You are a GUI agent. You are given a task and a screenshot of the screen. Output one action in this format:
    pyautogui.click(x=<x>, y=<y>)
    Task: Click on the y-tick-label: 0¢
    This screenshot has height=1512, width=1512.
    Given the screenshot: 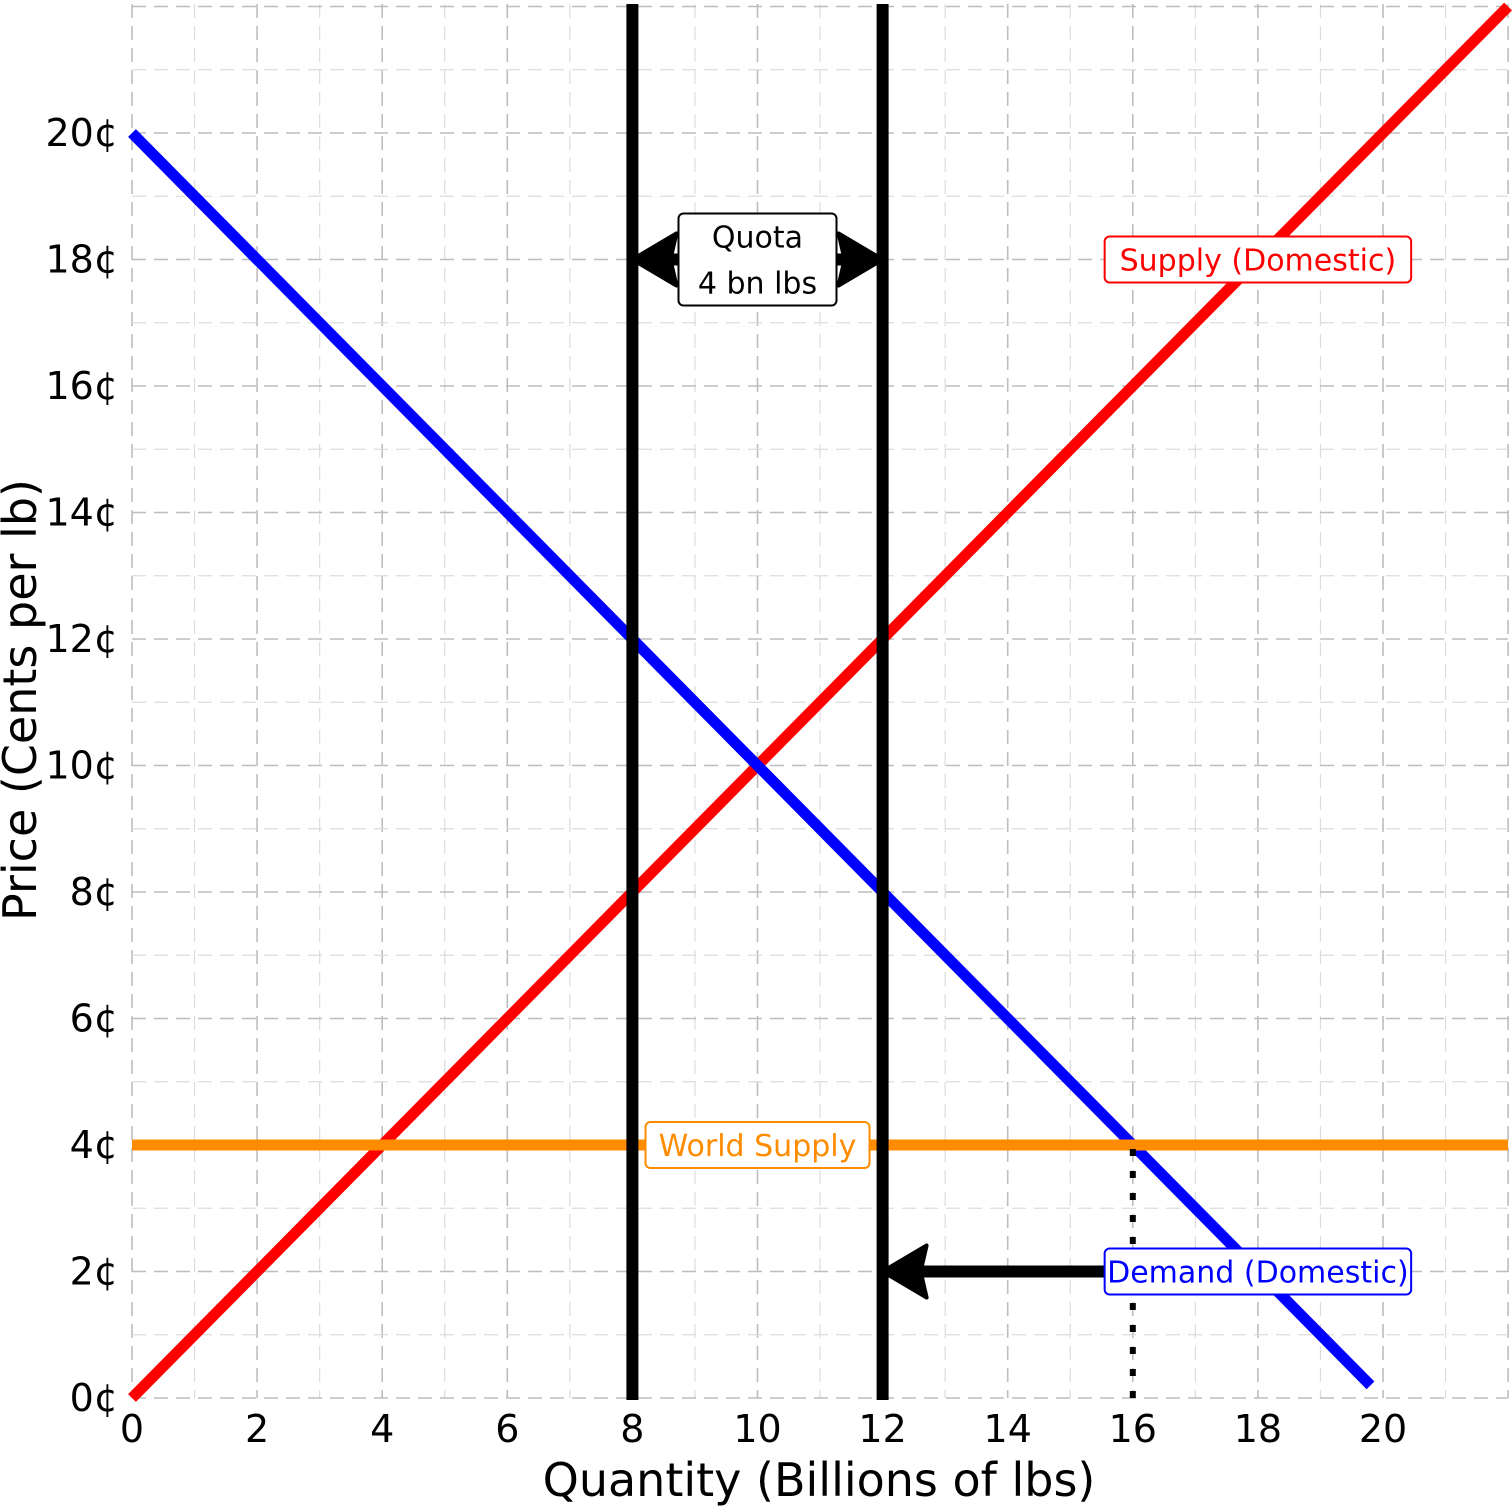 What is the action you would take?
    pyautogui.click(x=94, y=1398)
    